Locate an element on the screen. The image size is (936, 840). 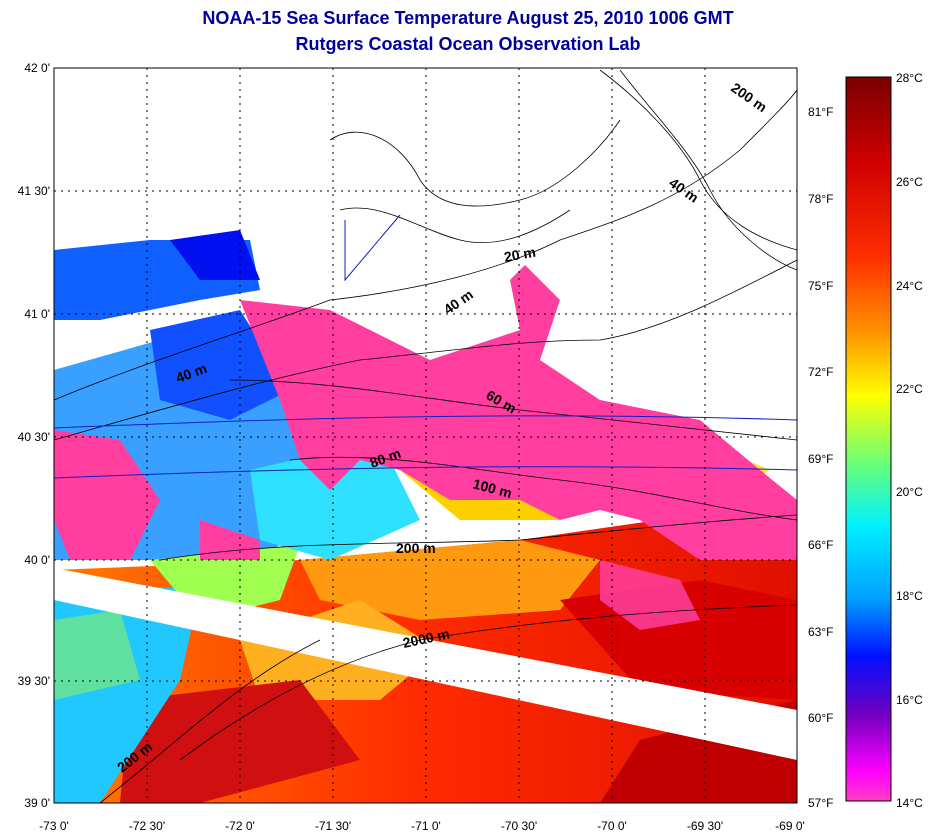
lon-label: -72 0' is located at coordinates (240, 826).